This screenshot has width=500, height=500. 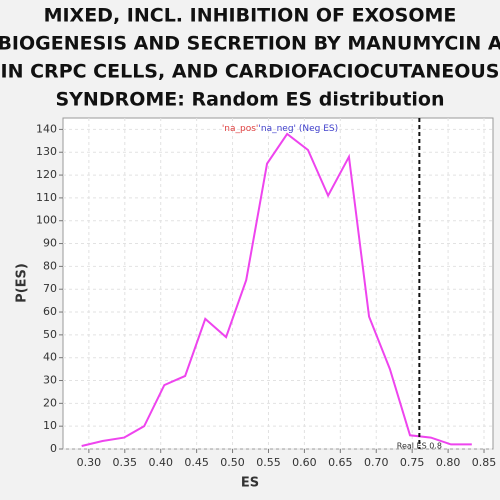 What do you see at coordinates (419, 446) in the screenshot?
I see `real-es-label: Real ES 0.8` at bounding box center [419, 446].